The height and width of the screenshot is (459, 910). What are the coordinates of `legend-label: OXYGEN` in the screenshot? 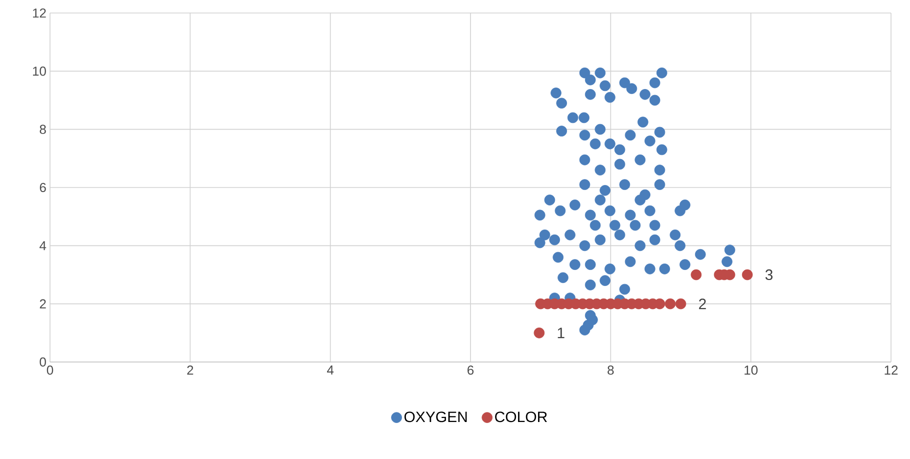 It's located at (435, 417).